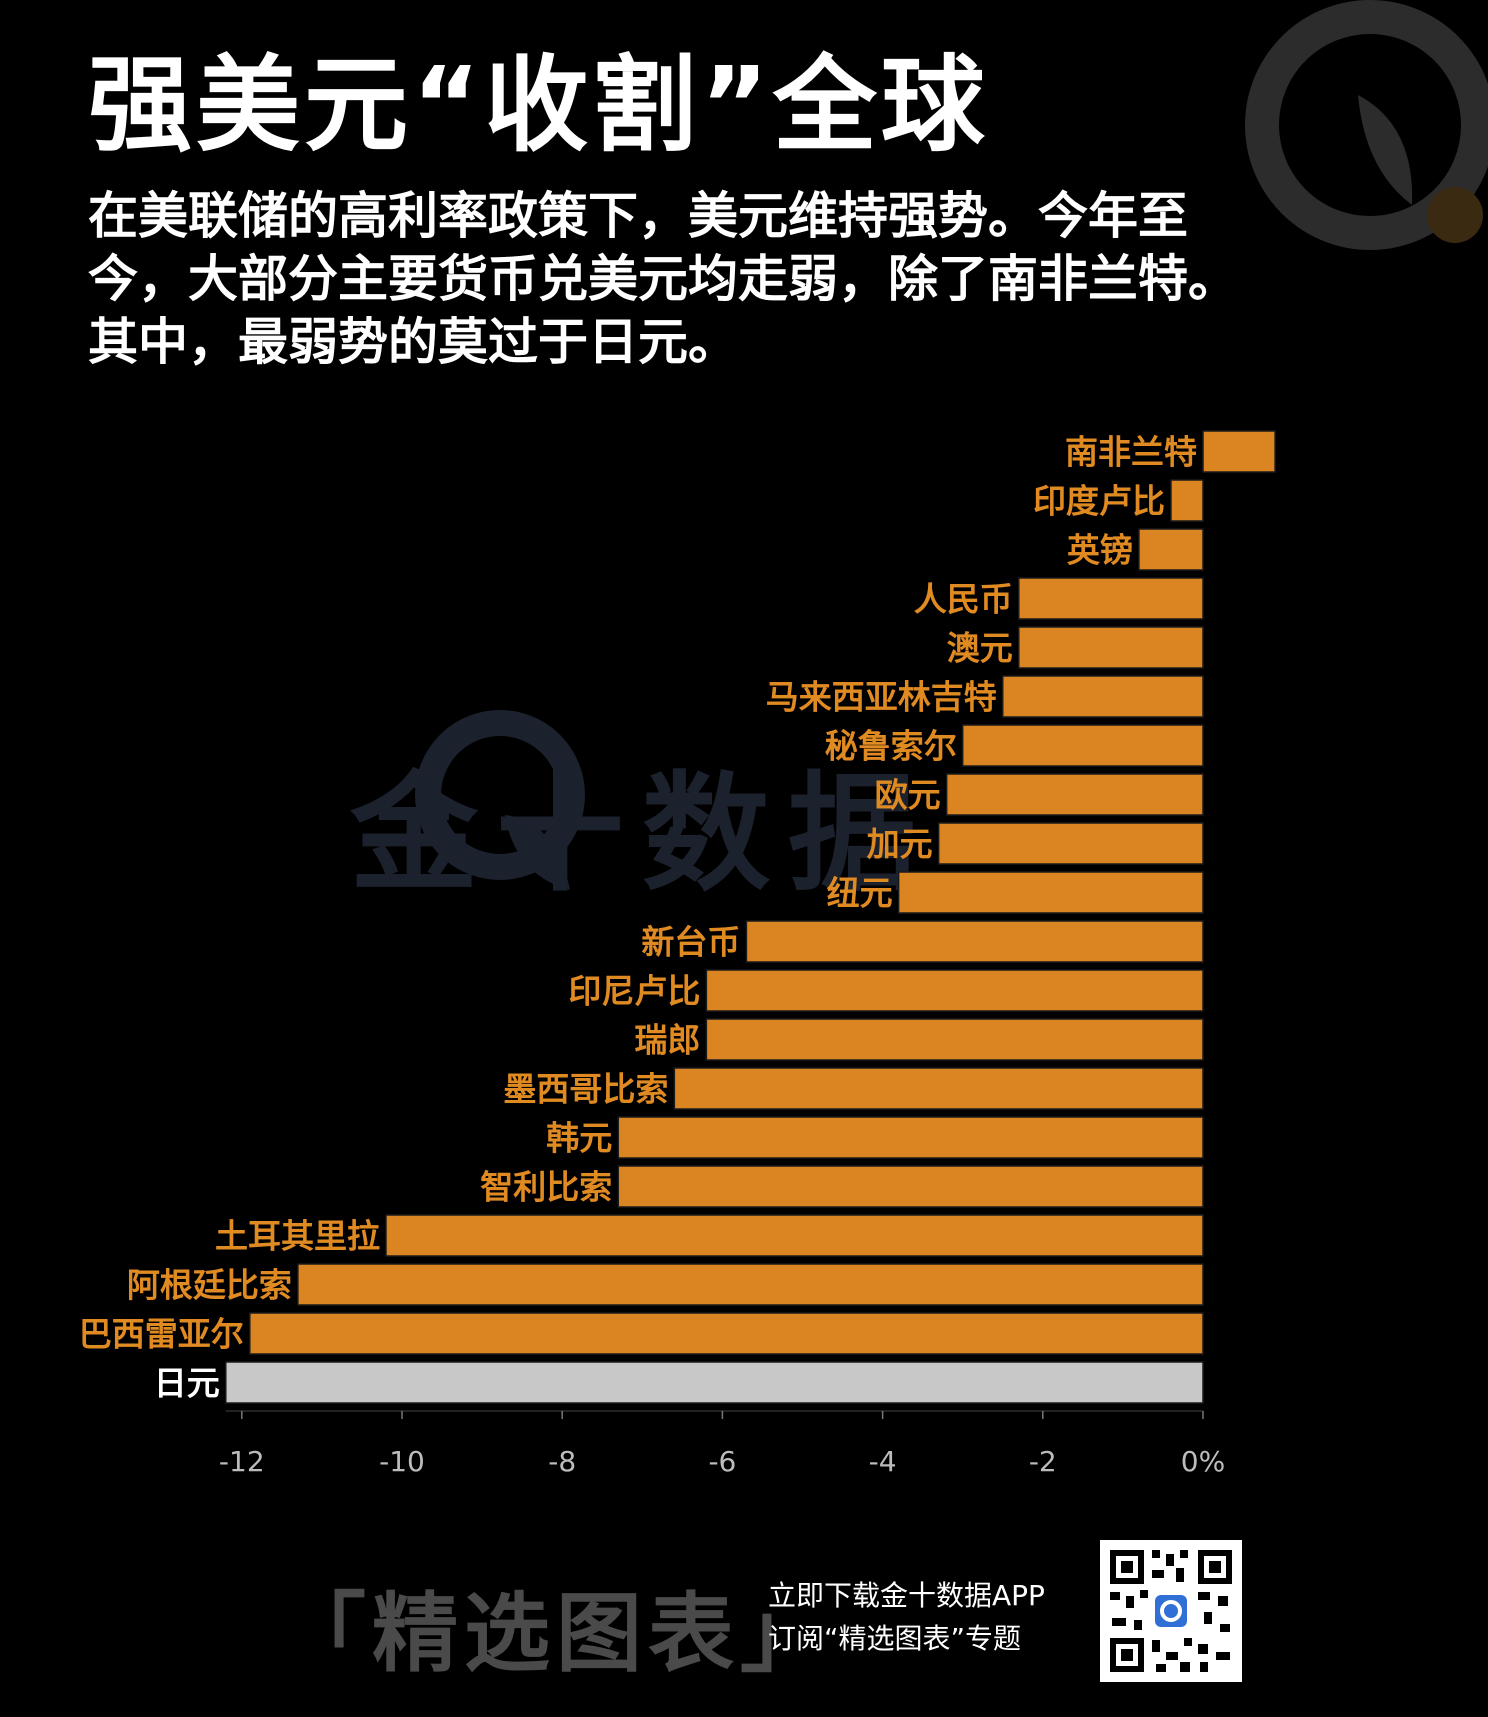 This screenshot has width=1488, height=1717. I want to click on bar-label-印度卢比: 印度卢比, so click(1099, 501).